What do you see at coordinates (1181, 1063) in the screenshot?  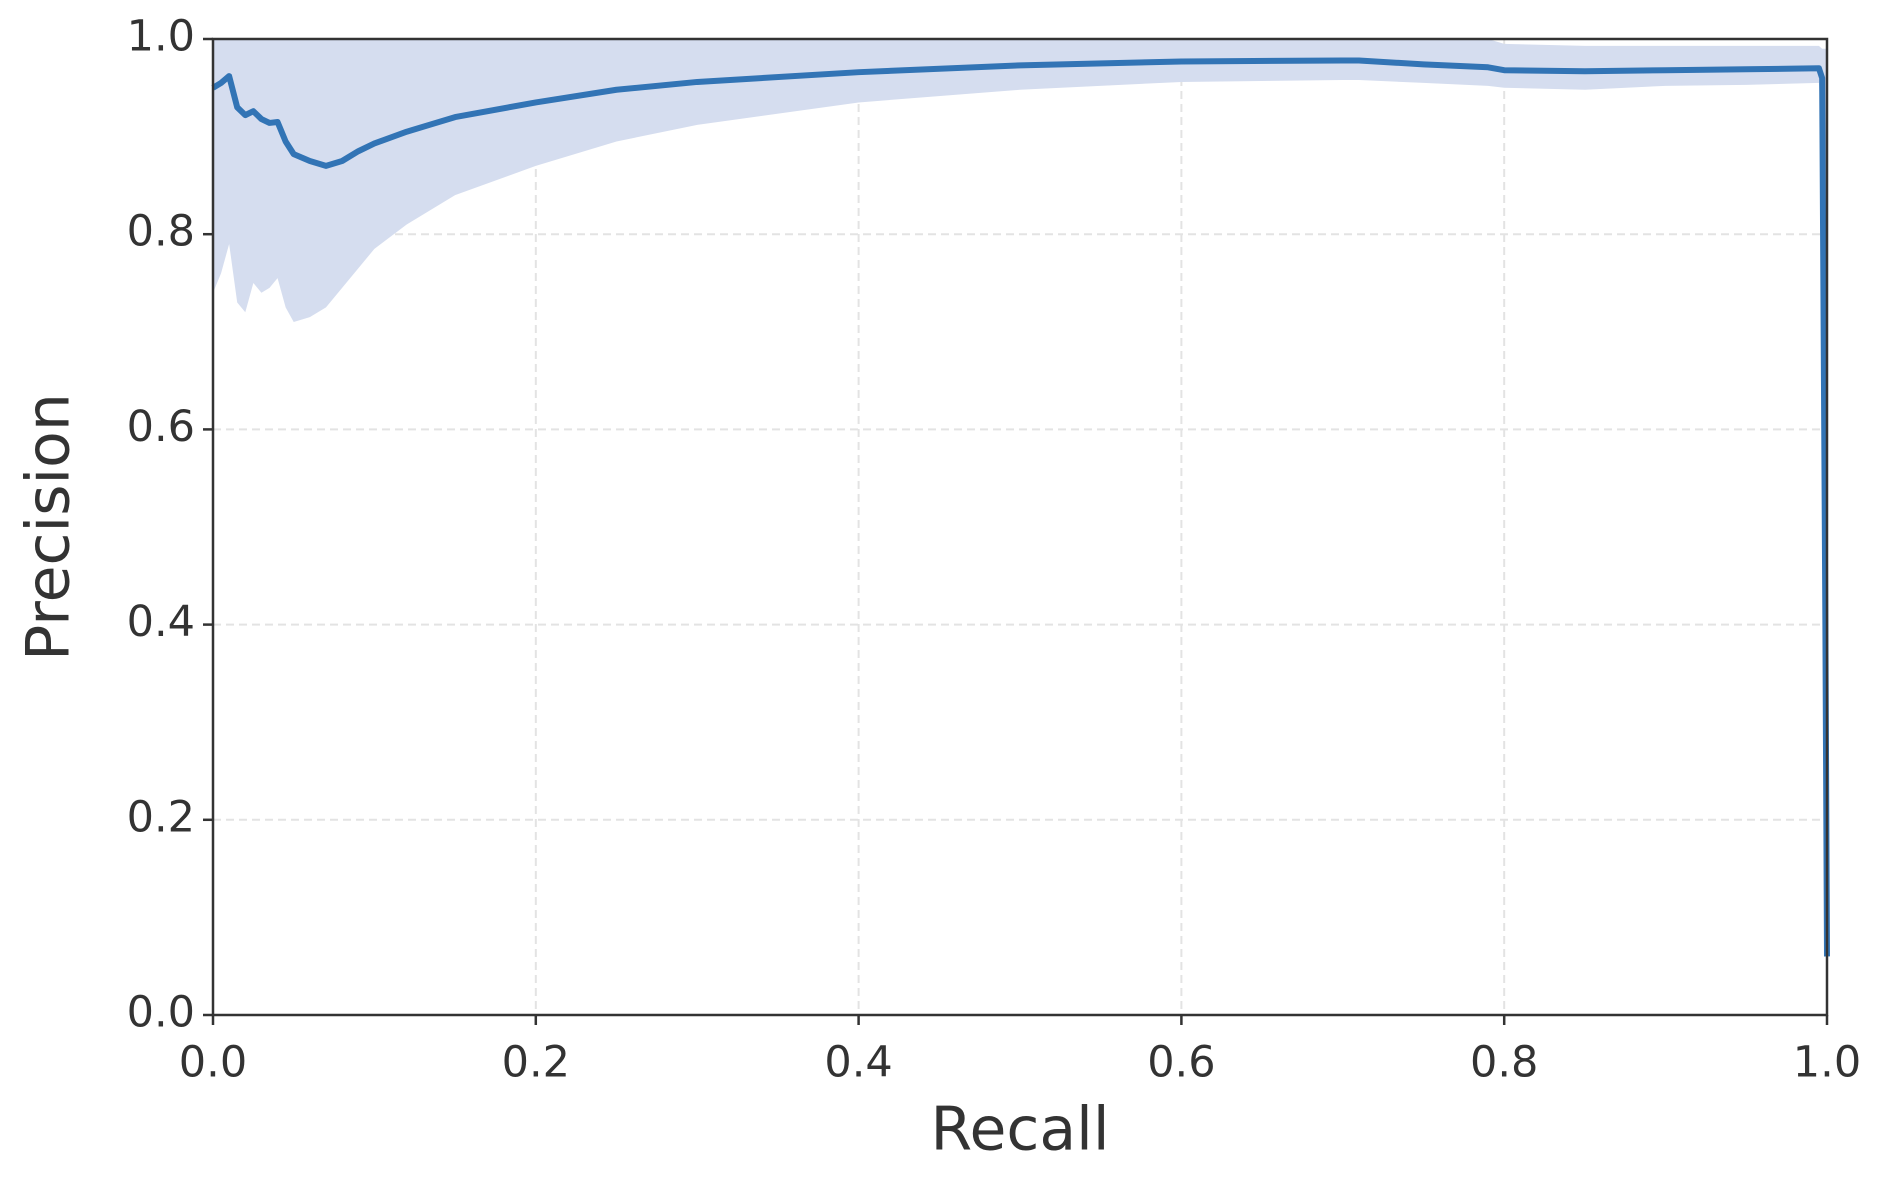 I see `x-tick-label: 0.6` at bounding box center [1181, 1063].